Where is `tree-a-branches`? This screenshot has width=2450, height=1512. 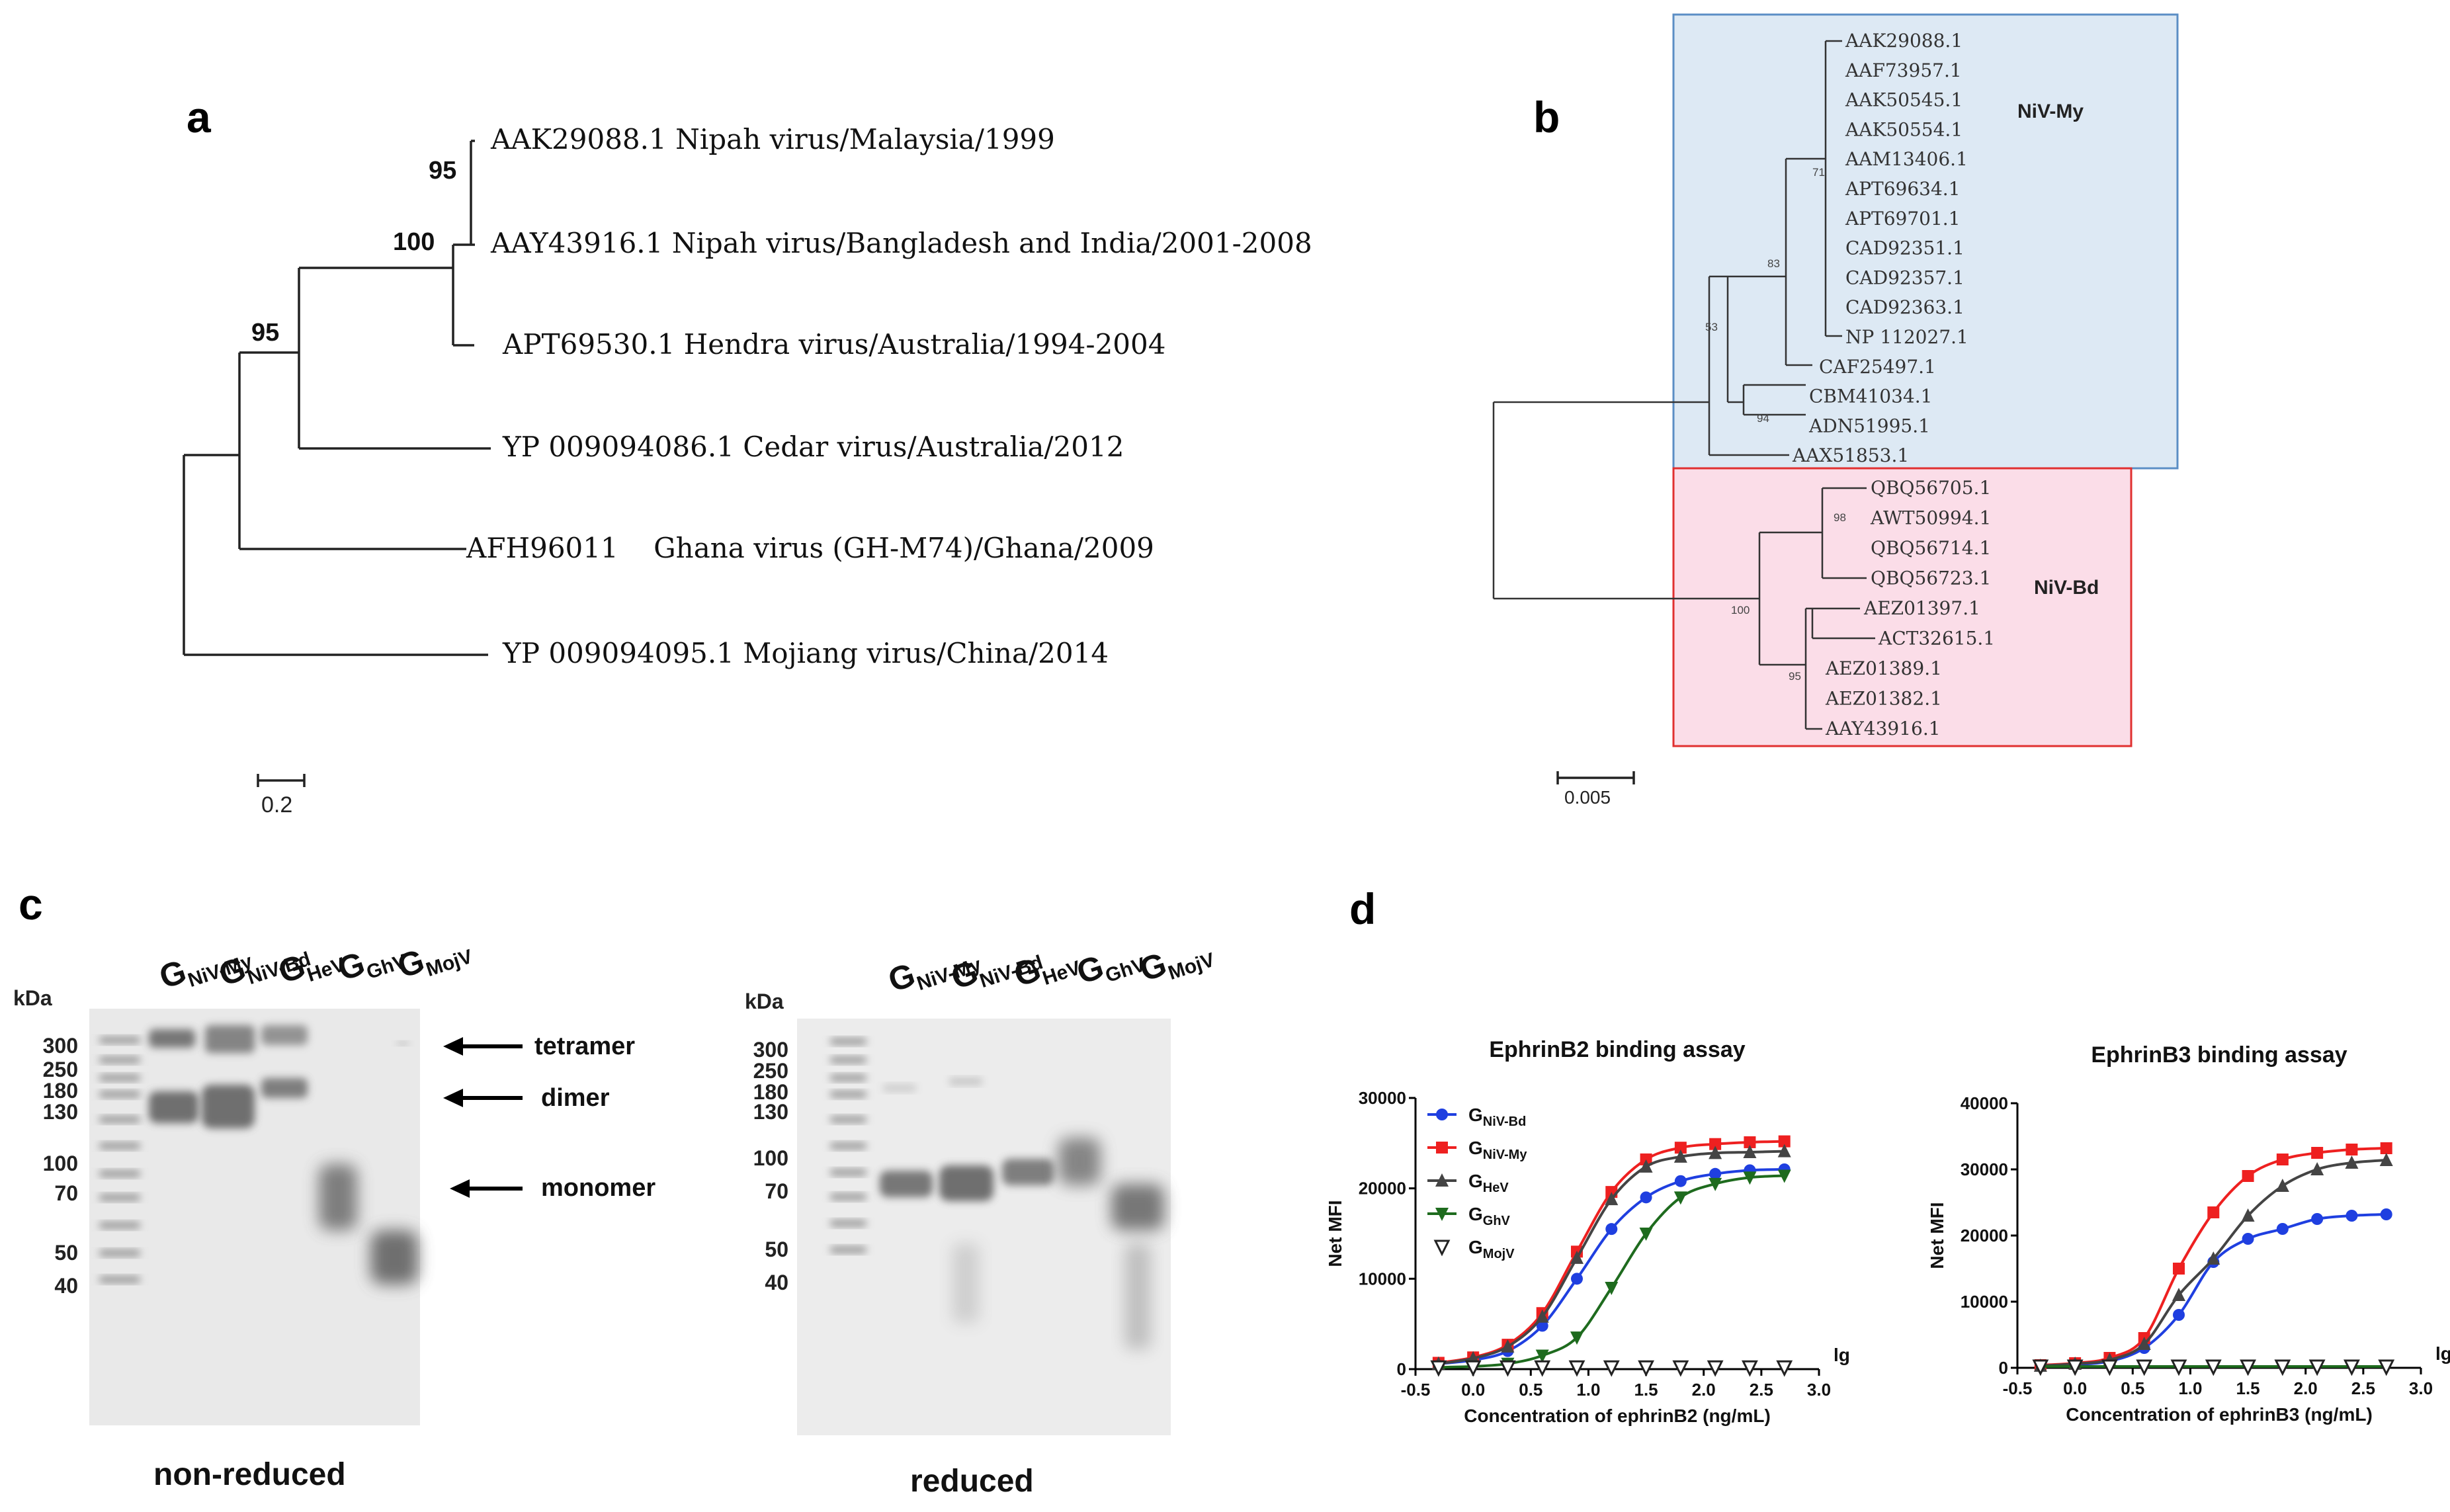 tree-a-branches is located at coordinates (337, 398).